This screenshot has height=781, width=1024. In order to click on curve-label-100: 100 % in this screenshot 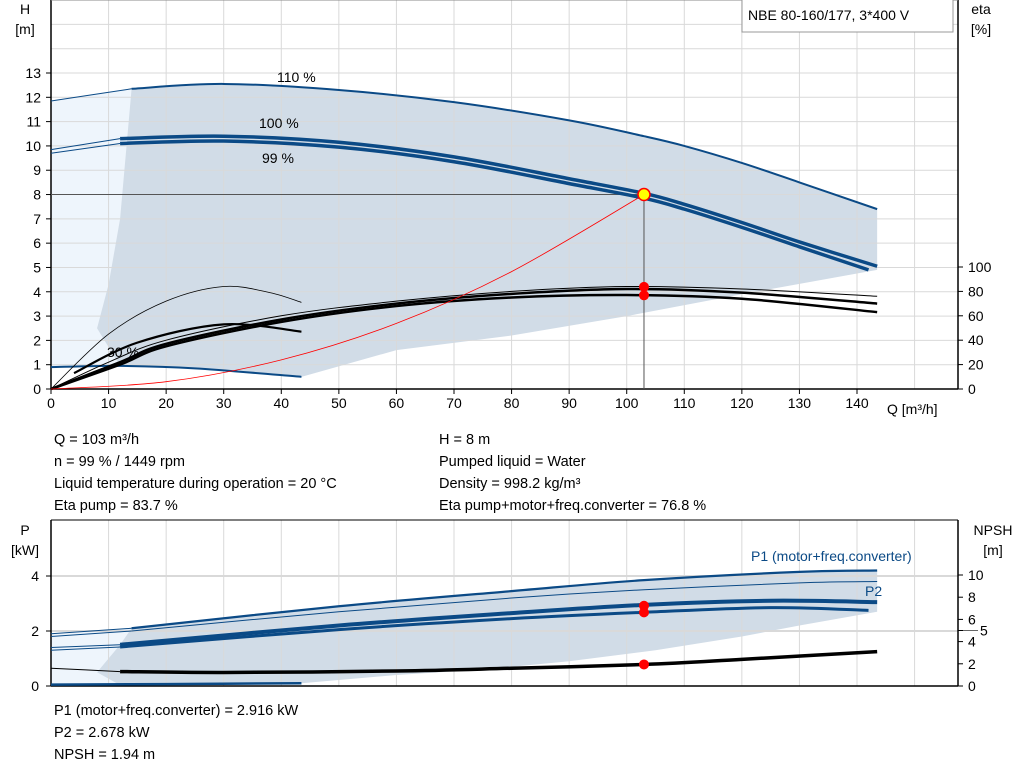, I will do `click(279, 123)`.